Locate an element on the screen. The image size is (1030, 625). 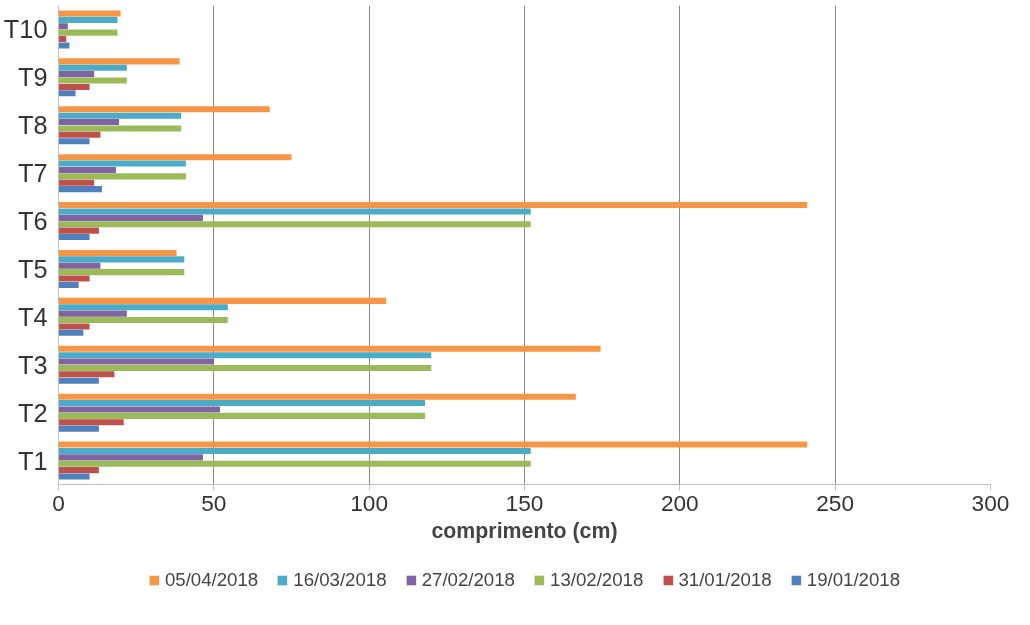
y-tick-label: T7 is located at coordinates (32, 173).